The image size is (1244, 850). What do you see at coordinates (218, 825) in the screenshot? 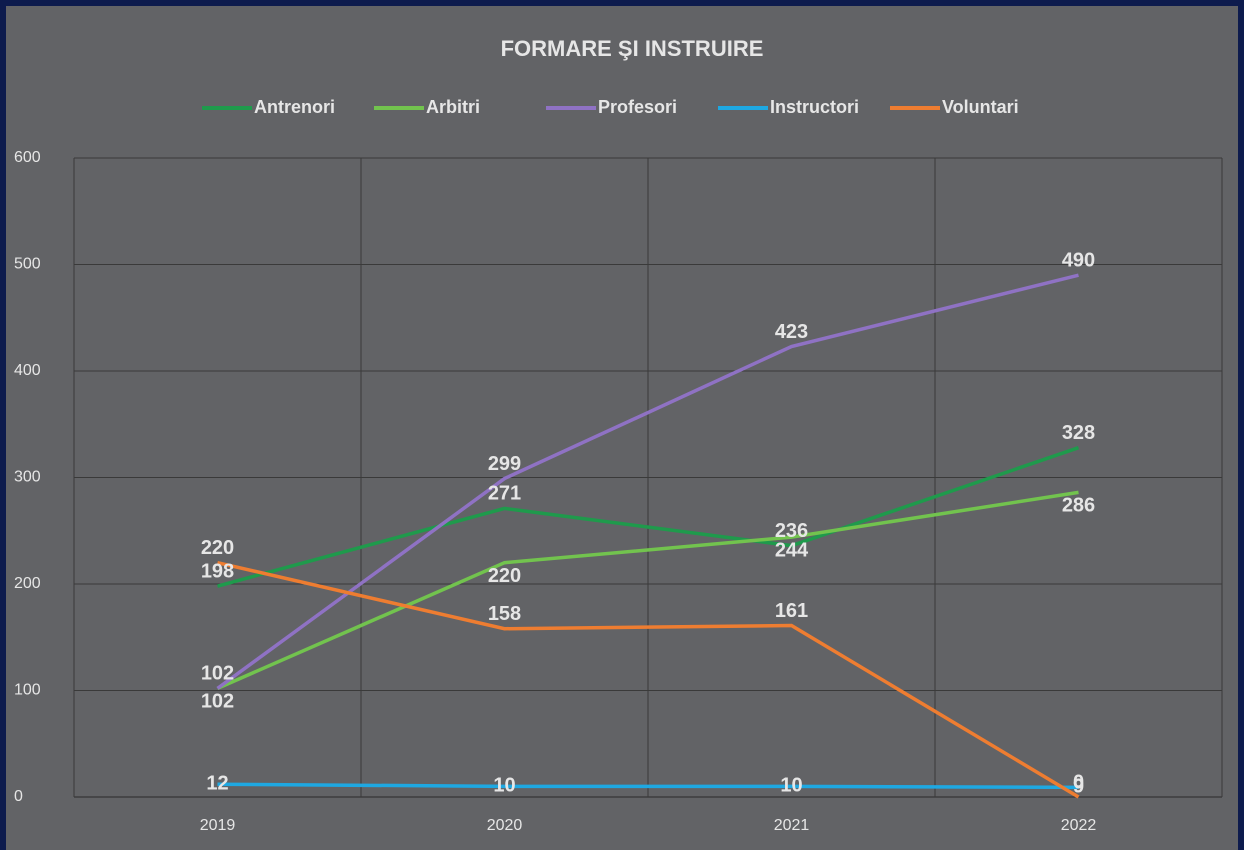
I see `x-tick-label: 2019` at bounding box center [218, 825].